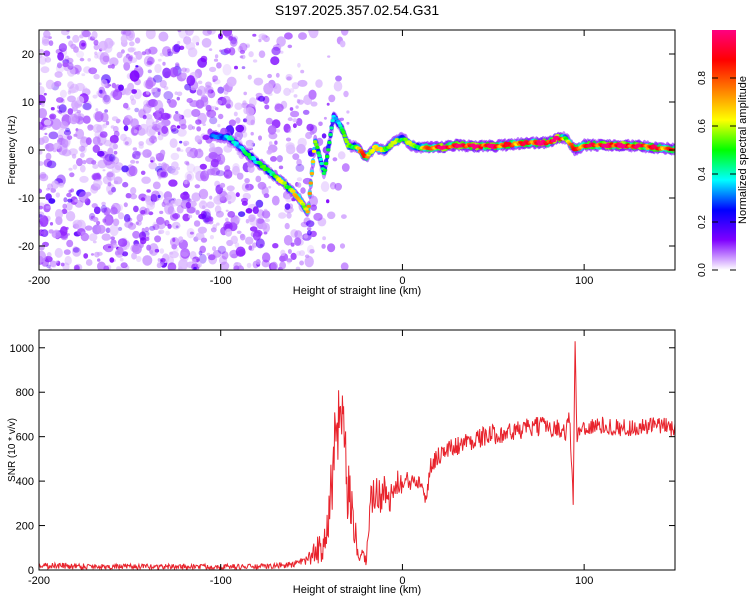 This screenshot has height=600, width=750. Describe the element at coordinates (26, 151) in the screenshot. I see `spectrogram-y-tick-labels: 20 10 0 -10 -20` at that location.